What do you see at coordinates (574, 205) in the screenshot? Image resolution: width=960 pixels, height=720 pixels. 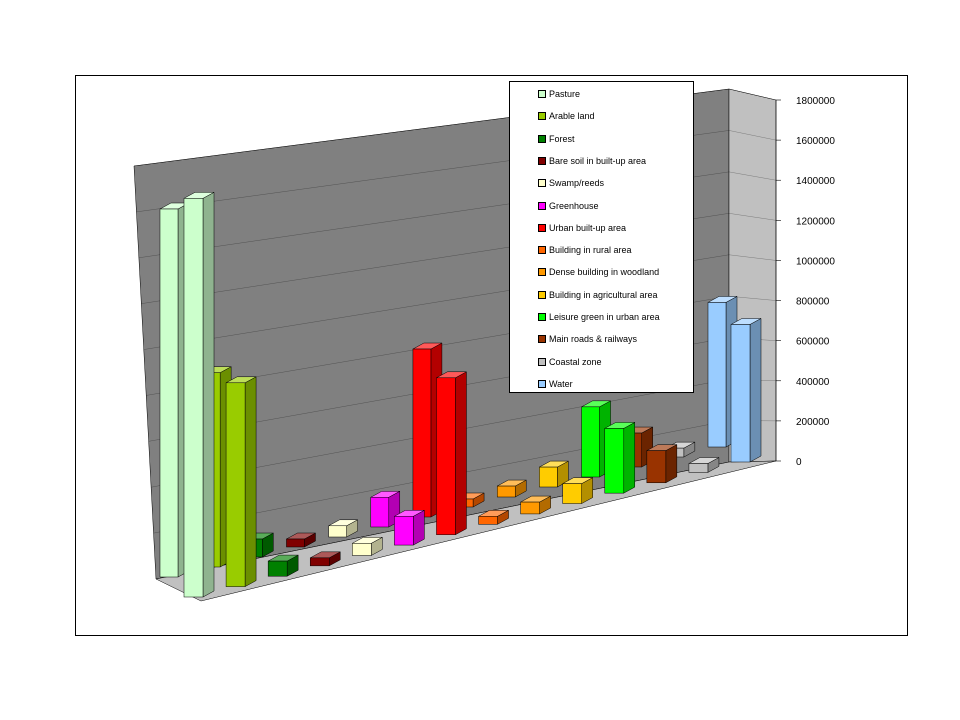 I see `legend-label: Greenhouse` at bounding box center [574, 205].